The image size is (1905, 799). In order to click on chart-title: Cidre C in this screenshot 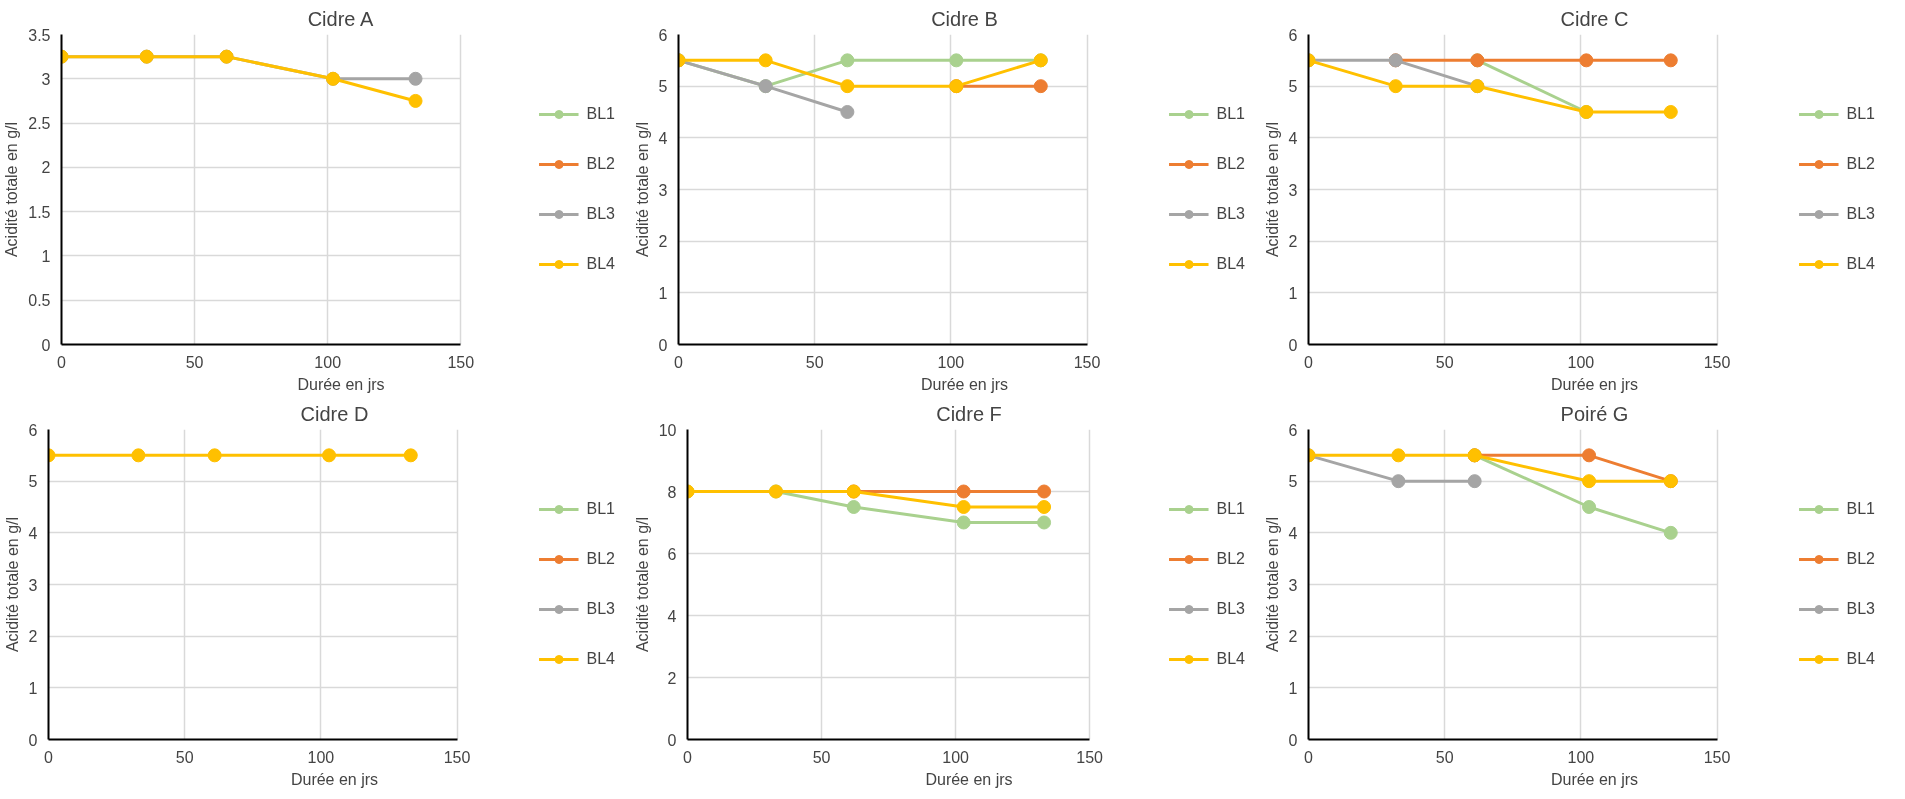, I will do `click(1594, 18)`.